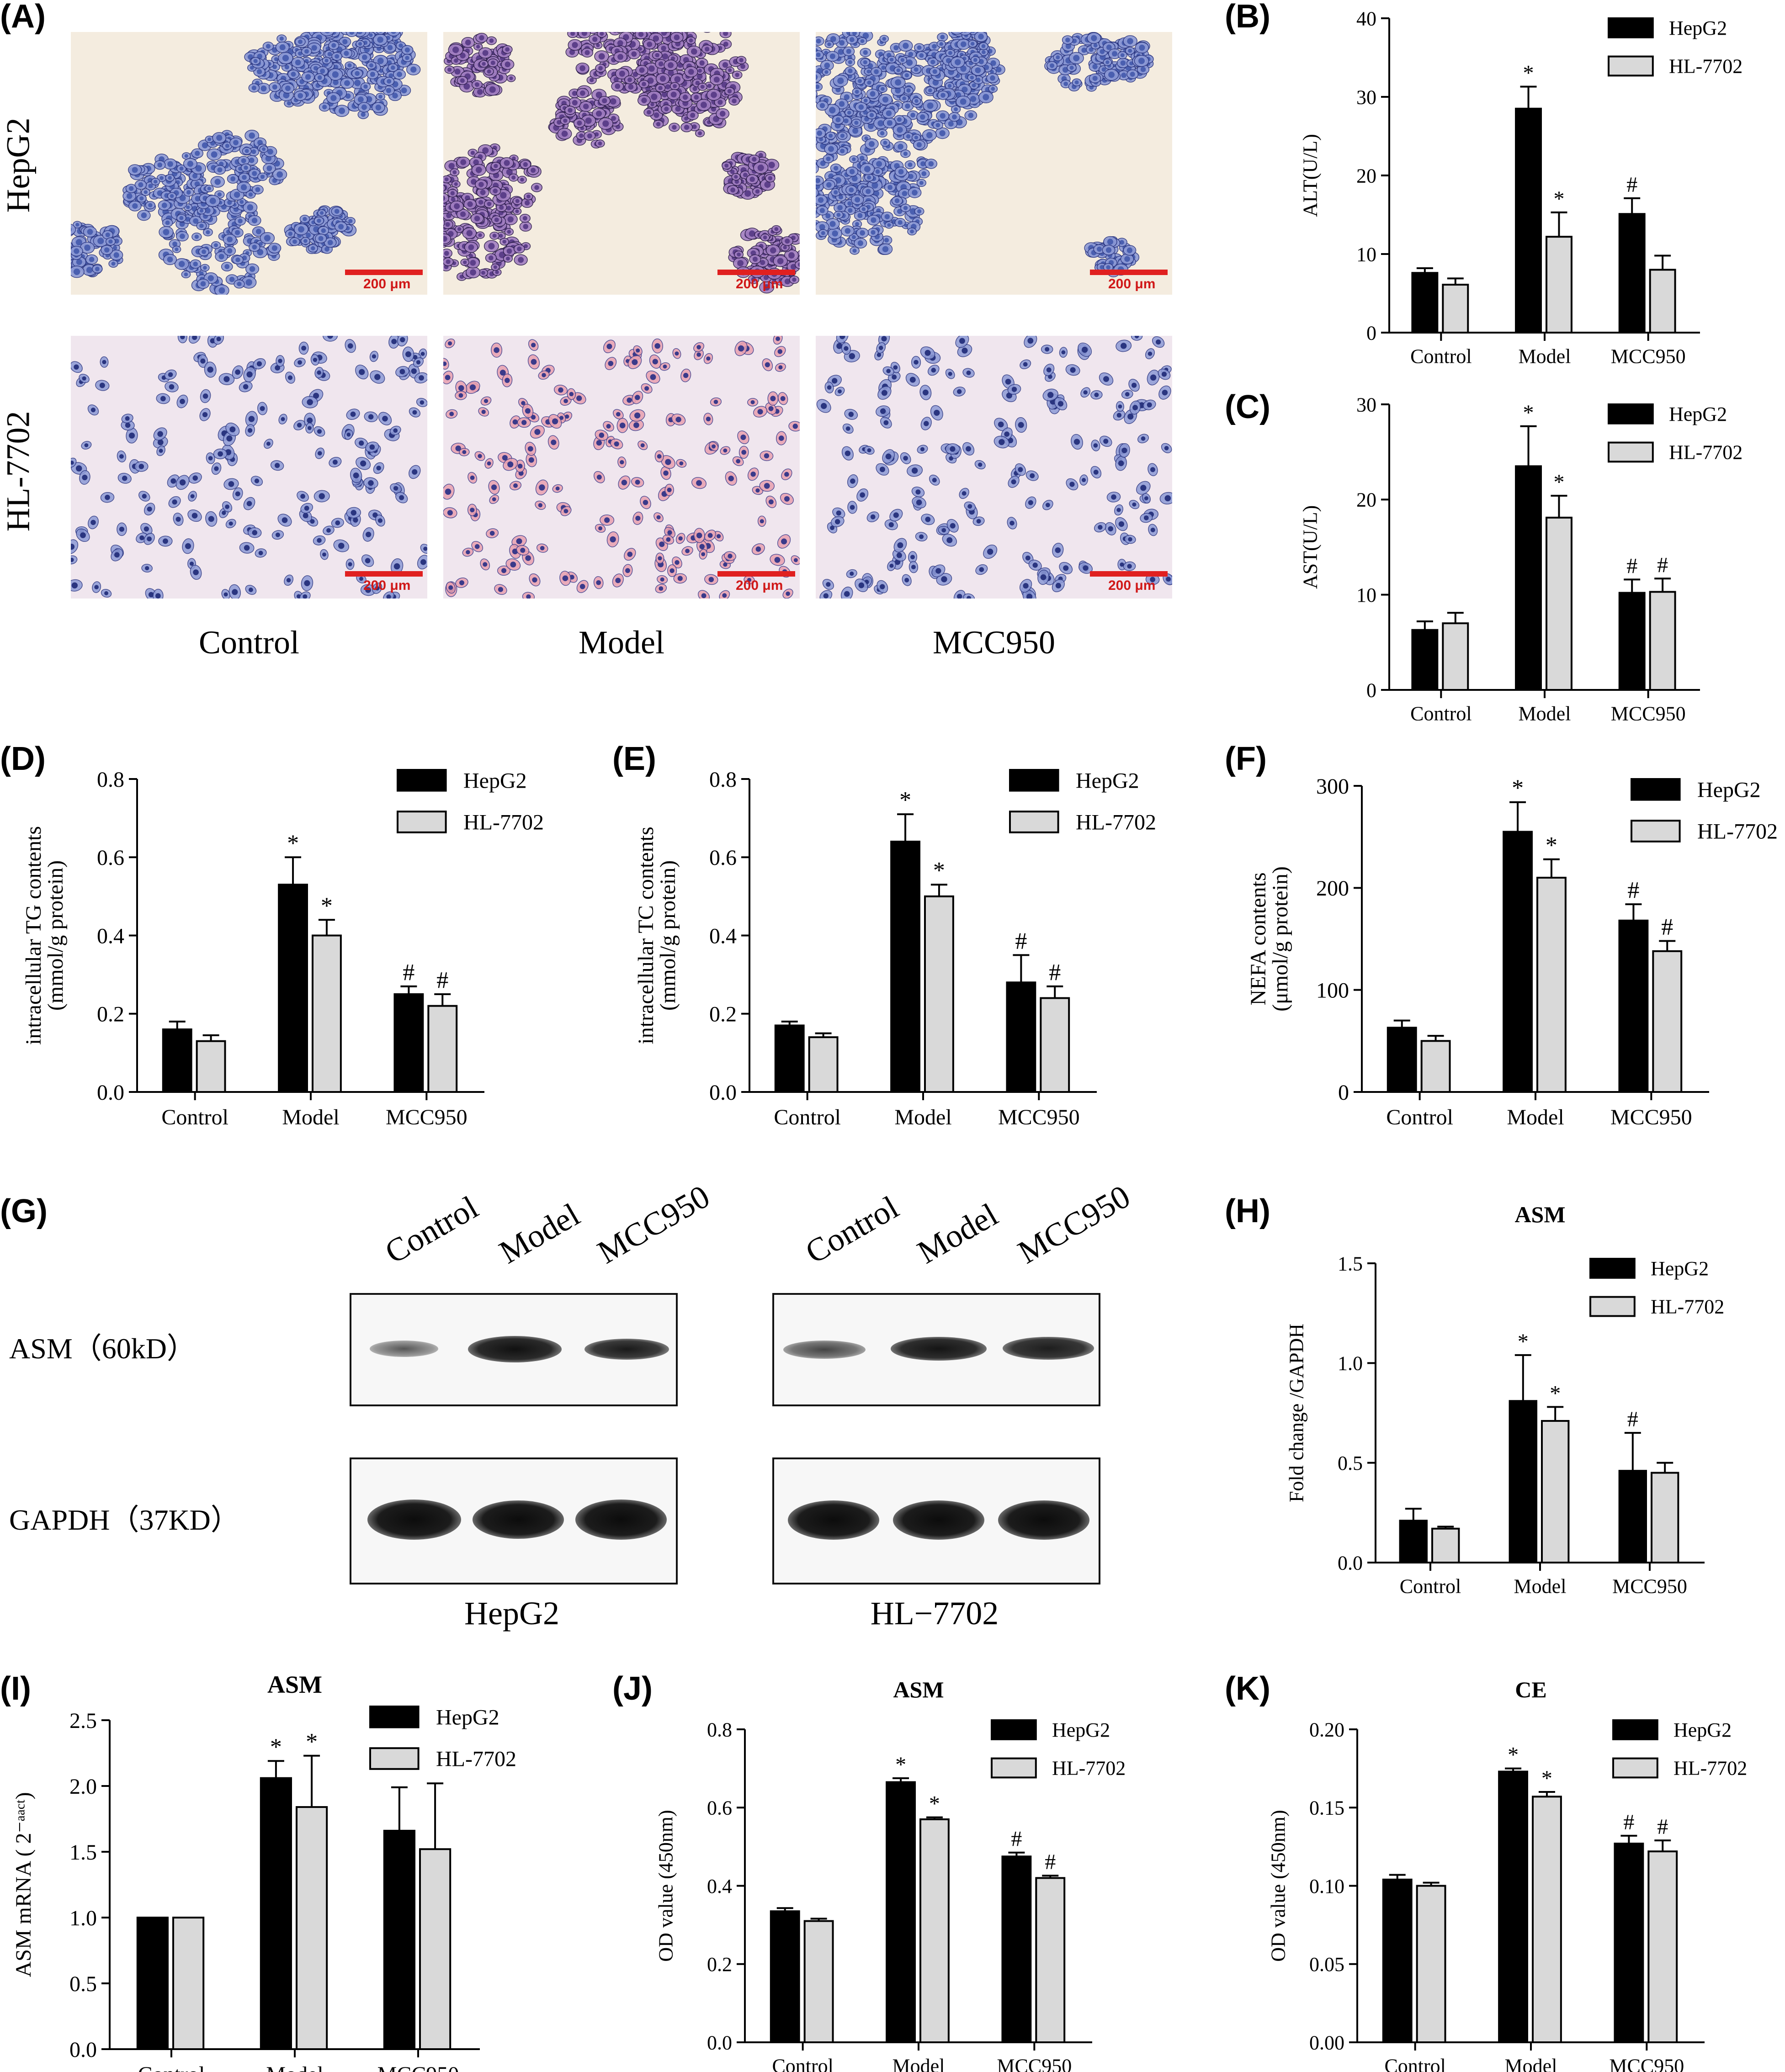 Image resolution: width=1785 pixels, height=2072 pixels. Describe the element at coordinates (1366, 254) in the screenshot. I see `y-tick-label: 10` at that location.